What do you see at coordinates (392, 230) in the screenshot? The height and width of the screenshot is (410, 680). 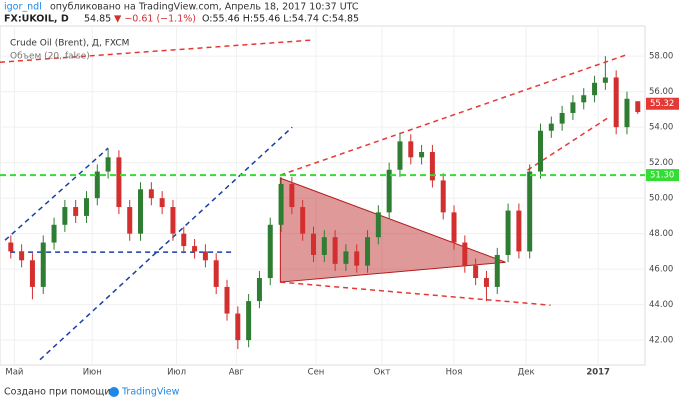 I see `triangle` at bounding box center [392, 230].